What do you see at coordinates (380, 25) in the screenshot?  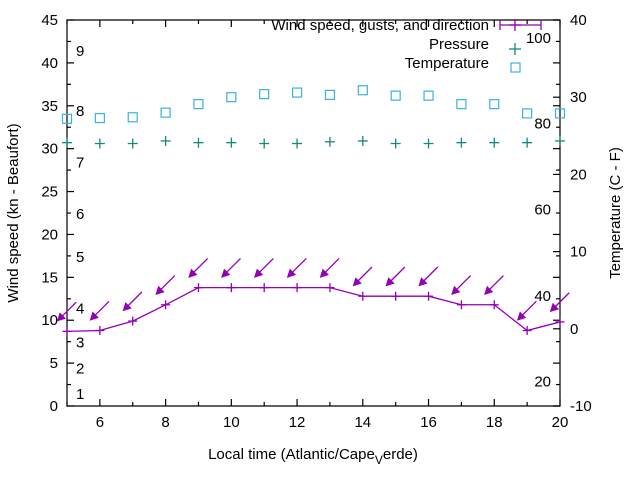 I see `legend-label-wind: Wind speed, gusts, and direction` at bounding box center [380, 25].